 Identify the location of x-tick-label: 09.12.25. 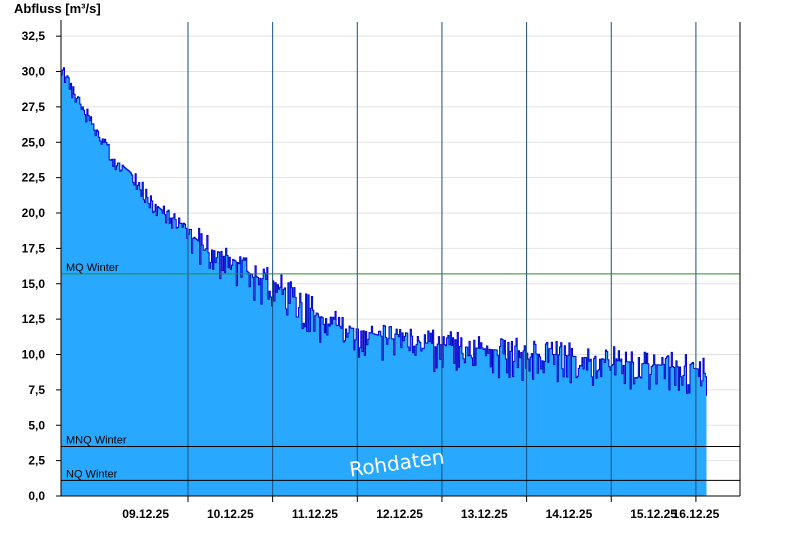
(145, 514).